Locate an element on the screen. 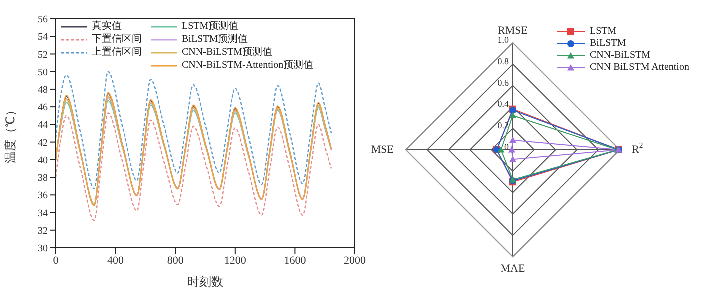 Image resolution: width=717 pixels, height=294 pixels. legend-label: 下置信区间 is located at coordinates (117, 39).